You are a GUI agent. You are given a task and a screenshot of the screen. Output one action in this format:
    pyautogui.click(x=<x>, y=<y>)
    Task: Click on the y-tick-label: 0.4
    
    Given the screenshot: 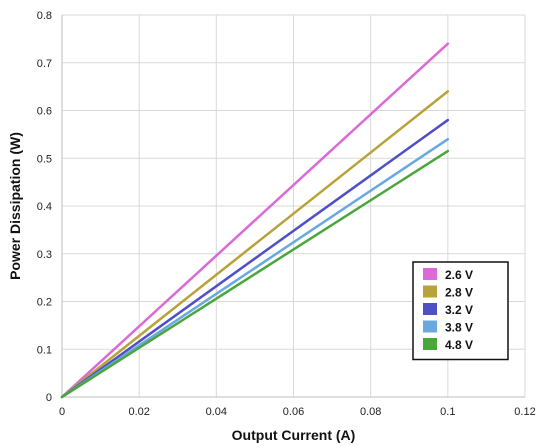 What is the action you would take?
    pyautogui.click(x=44, y=207)
    